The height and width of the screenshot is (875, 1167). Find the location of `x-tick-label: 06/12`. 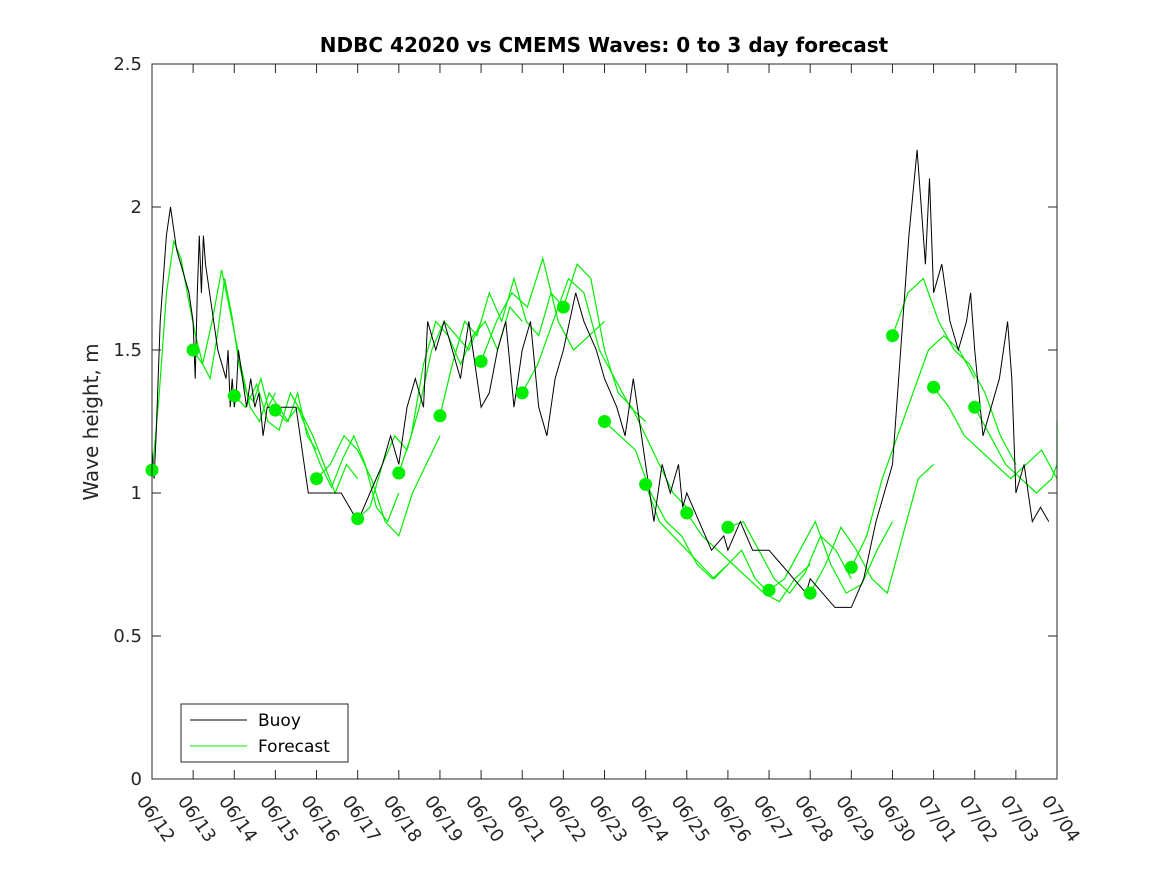

x-tick-label: 06/12 is located at coordinates (155, 819).